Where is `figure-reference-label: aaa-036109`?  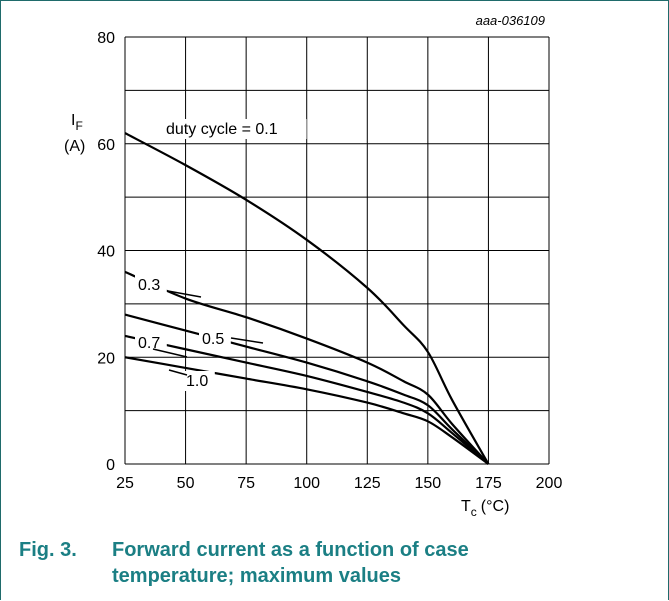 figure-reference-label: aaa-036109 is located at coordinates (510, 20).